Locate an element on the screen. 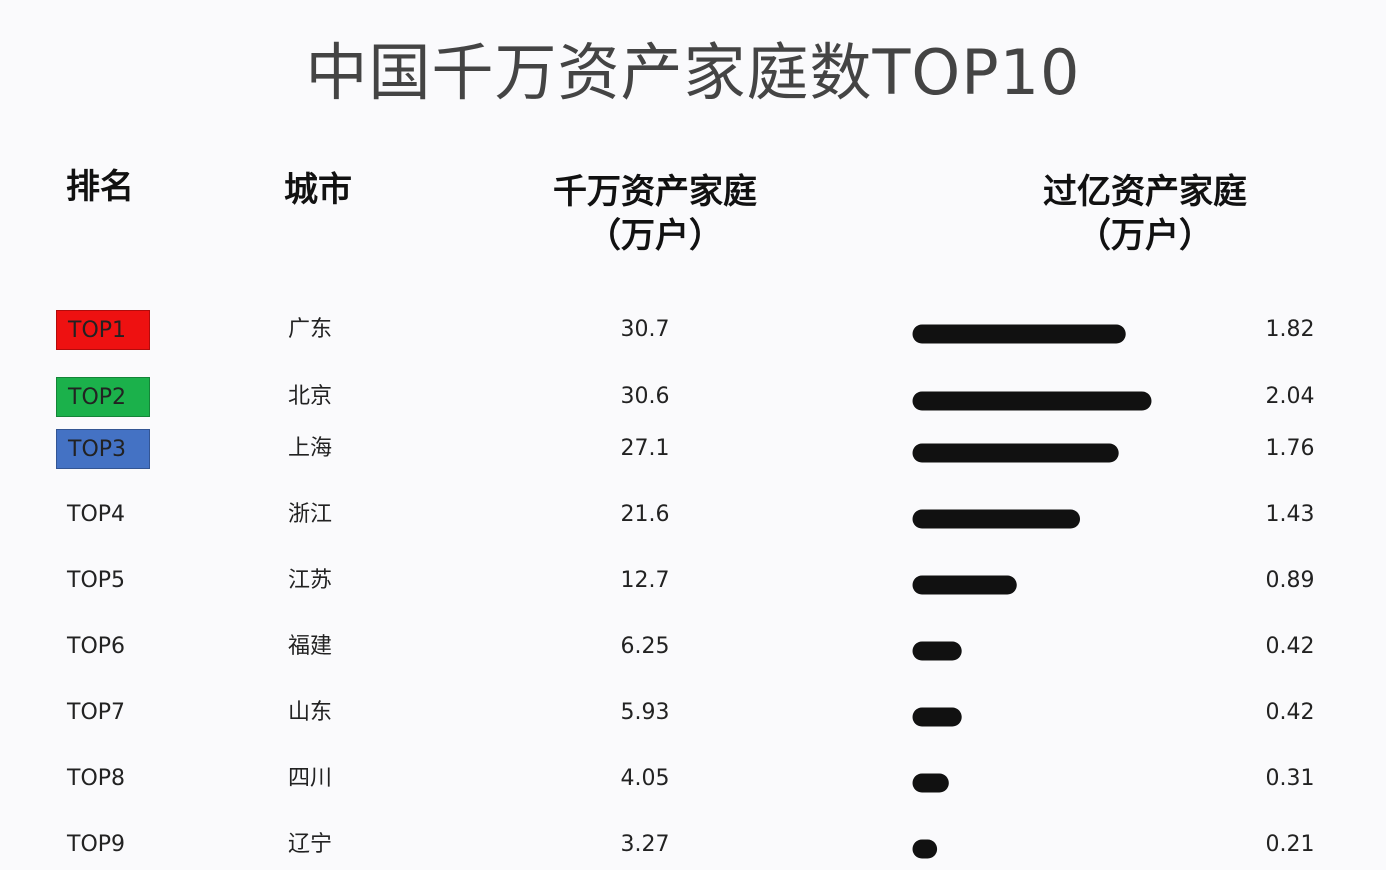 This screenshot has width=1386, height=870. hundred-million-value: 0.89 is located at coordinates (1290, 580).